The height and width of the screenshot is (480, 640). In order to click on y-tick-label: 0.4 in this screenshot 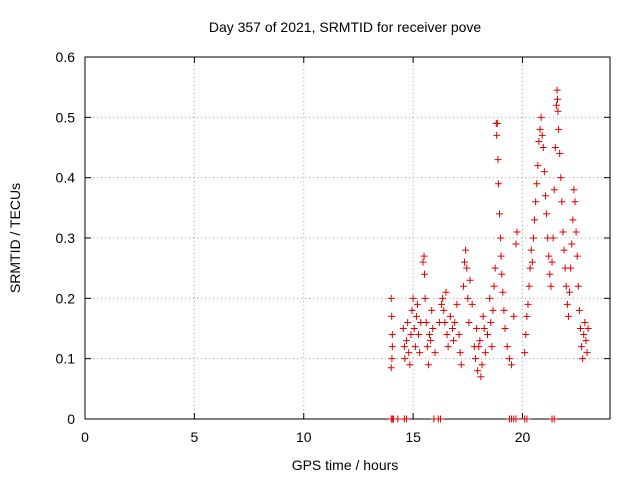, I will do `click(66, 178)`.